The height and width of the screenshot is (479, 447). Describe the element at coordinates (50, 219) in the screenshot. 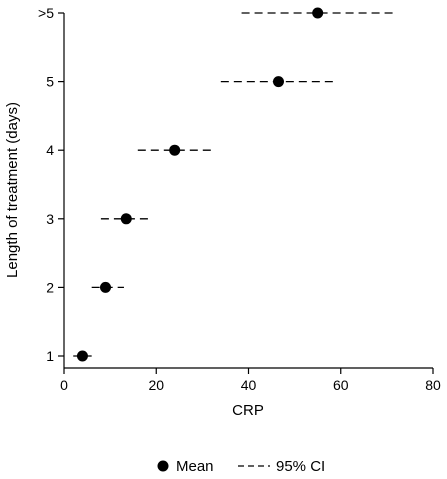

I see `y-tick-label: 3` at that location.